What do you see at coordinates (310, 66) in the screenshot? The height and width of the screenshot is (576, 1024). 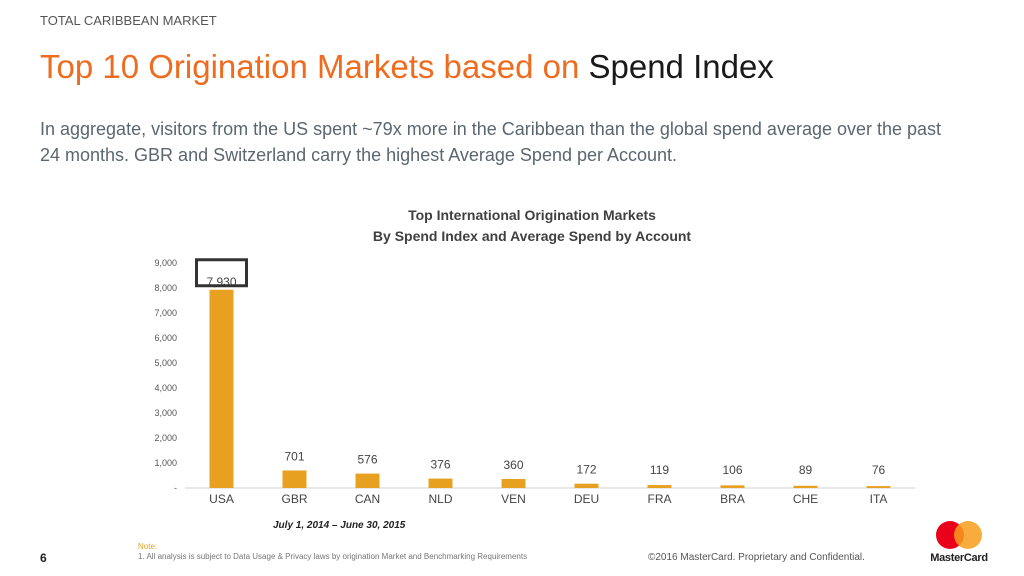 I see `page-title-accent: Top 10 Origination Markets based on` at bounding box center [310, 66].